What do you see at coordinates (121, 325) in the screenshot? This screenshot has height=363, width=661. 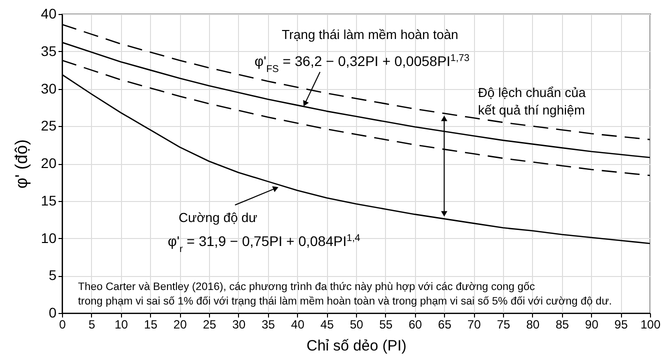 I see `x-tick-label: 10` at bounding box center [121, 325].